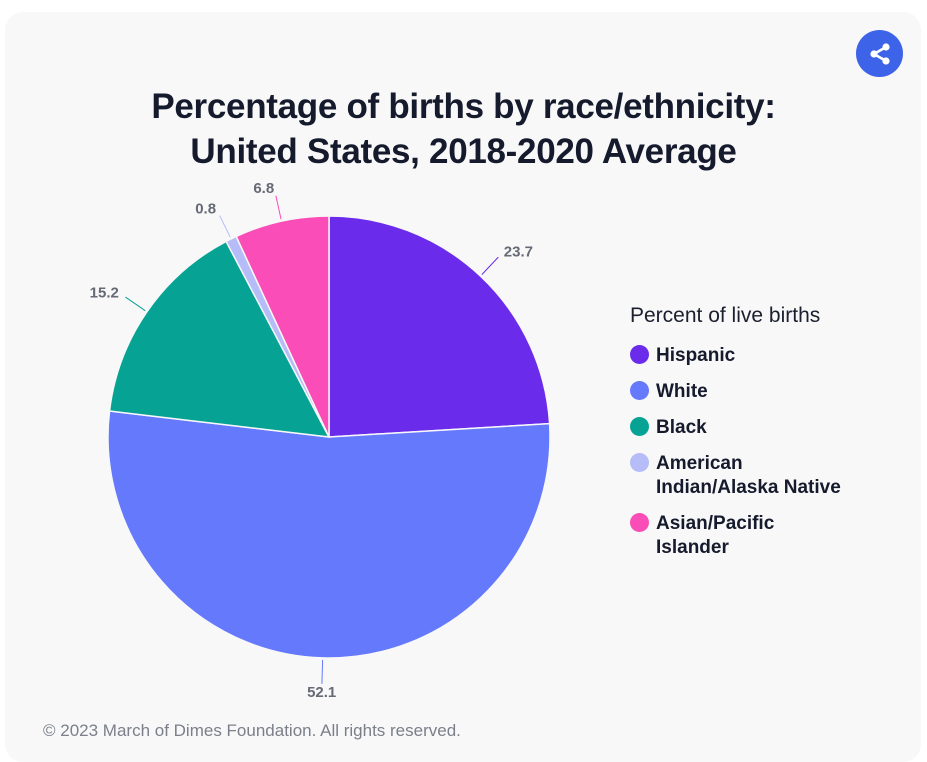  What do you see at coordinates (681, 427) in the screenshot?
I see `legend-label: Black` at bounding box center [681, 427].